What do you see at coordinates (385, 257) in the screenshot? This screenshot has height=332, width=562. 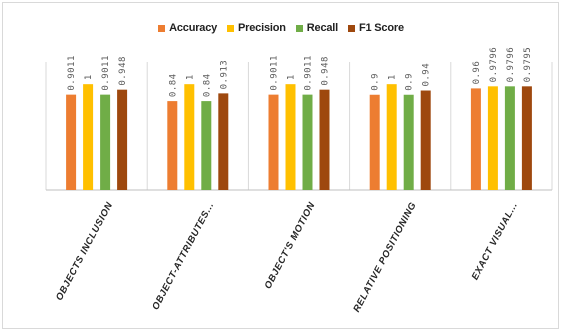 I see `category-label: RELATIVE POSITIONING` at bounding box center [385, 257].